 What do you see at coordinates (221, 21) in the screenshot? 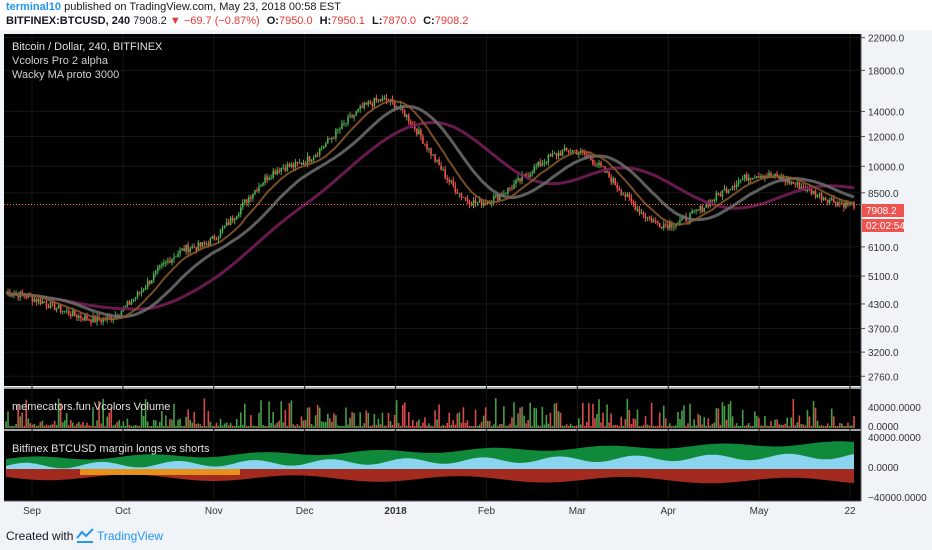
I see `price-change: −69.7 (−0.87%)` at bounding box center [221, 21].